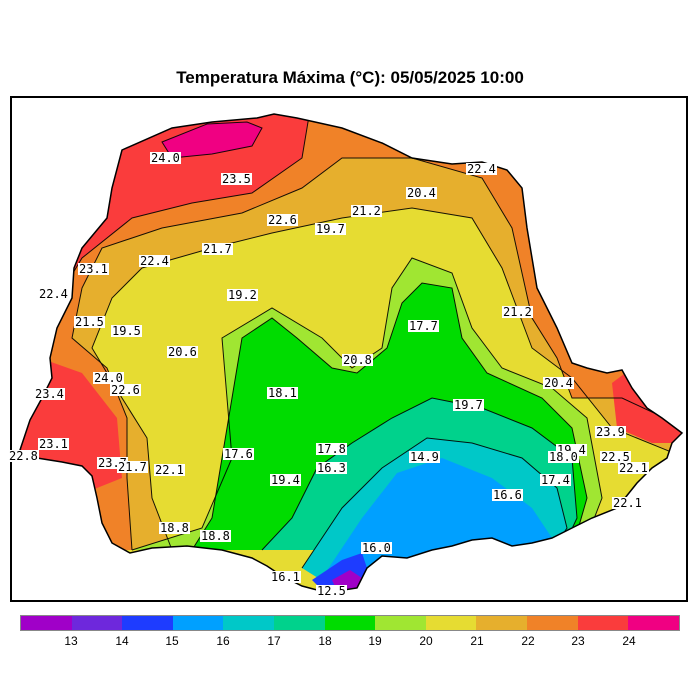  Describe the element at coordinates (375, 641) in the screenshot. I see `legend-tick: 19` at that location.